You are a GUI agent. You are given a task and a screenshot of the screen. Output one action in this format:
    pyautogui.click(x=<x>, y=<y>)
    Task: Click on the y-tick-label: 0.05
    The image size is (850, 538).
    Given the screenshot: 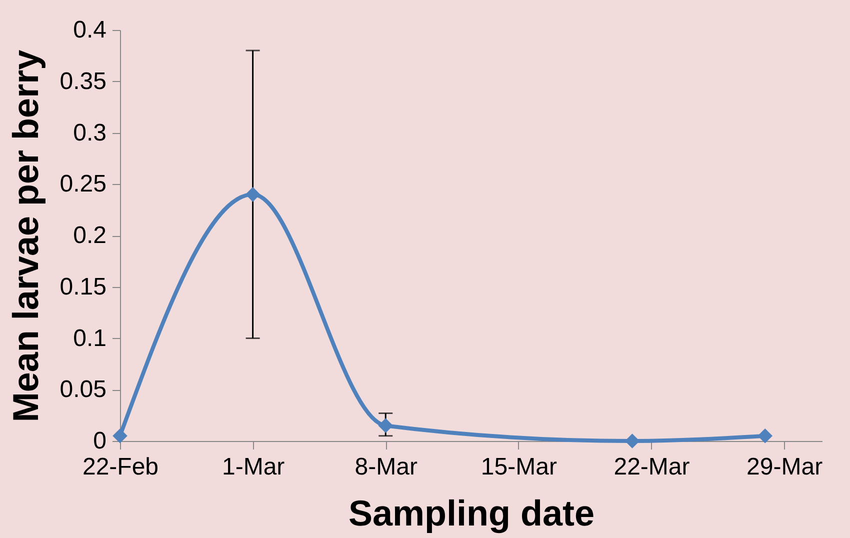 What is the action you would take?
    pyautogui.click(x=83, y=390)
    